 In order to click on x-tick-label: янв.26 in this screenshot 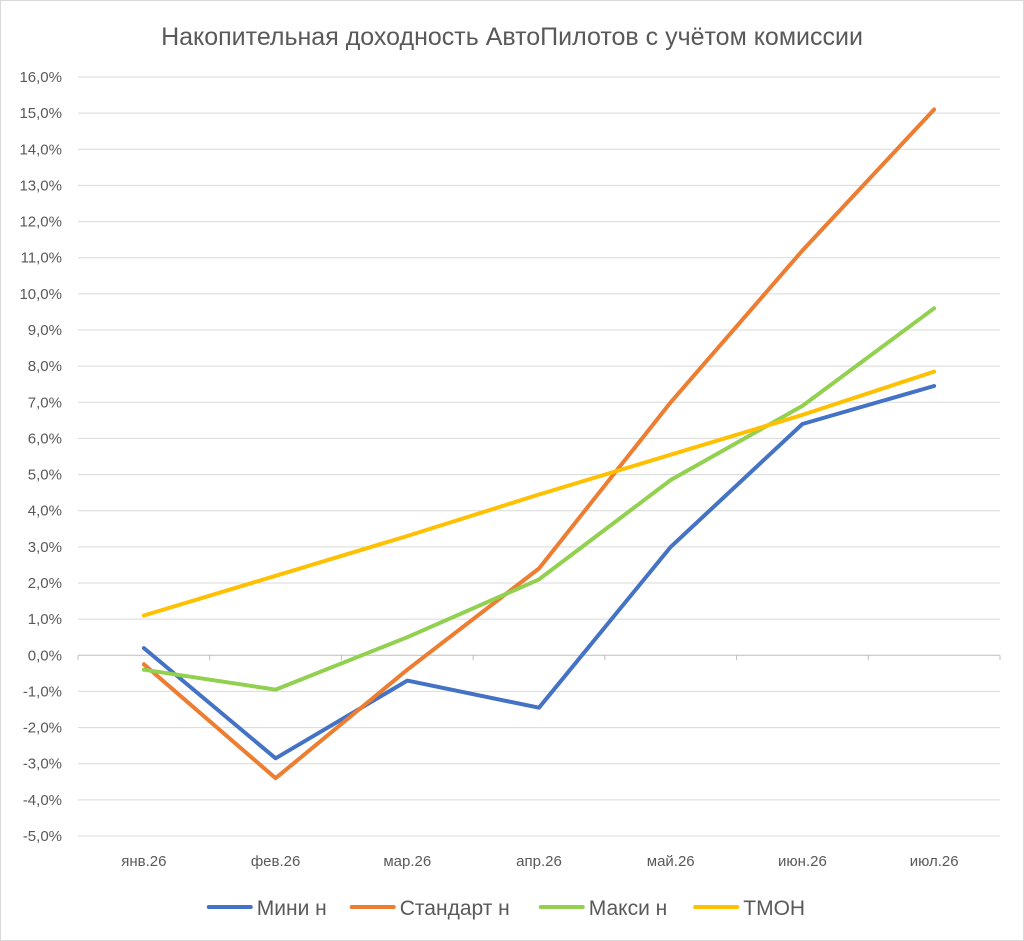, I will do `click(143, 861)`.